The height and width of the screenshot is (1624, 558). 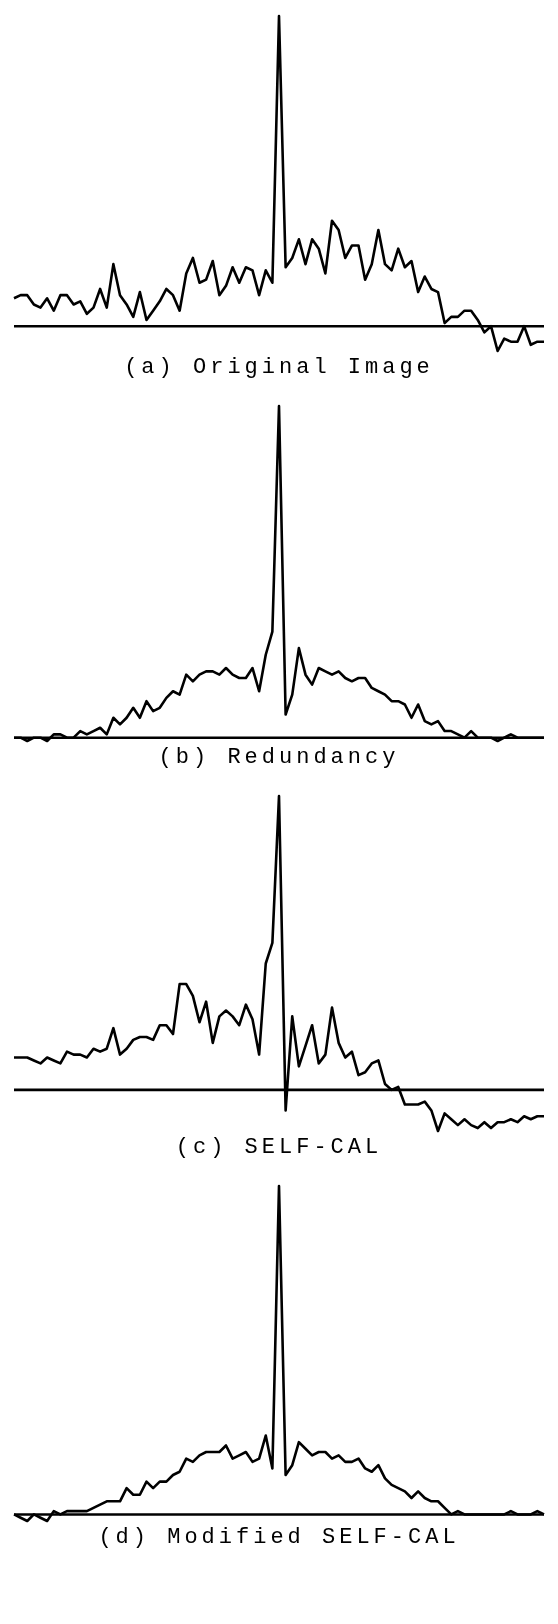 I want to click on text: (a) Original Image, so click(x=279, y=367).